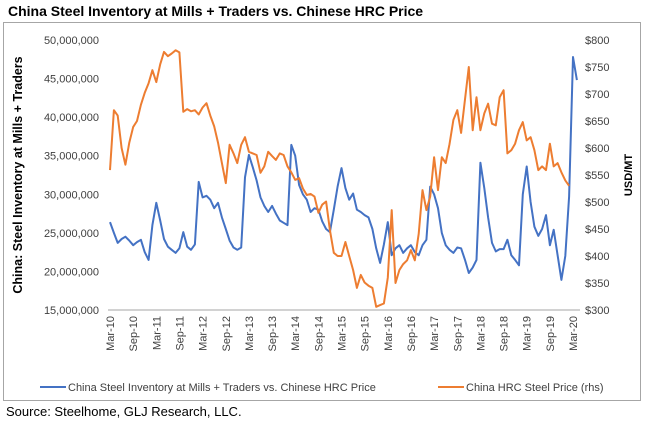  What do you see at coordinates (597, 122) in the screenshot?
I see `y2-tick-label: $650` at bounding box center [597, 122].